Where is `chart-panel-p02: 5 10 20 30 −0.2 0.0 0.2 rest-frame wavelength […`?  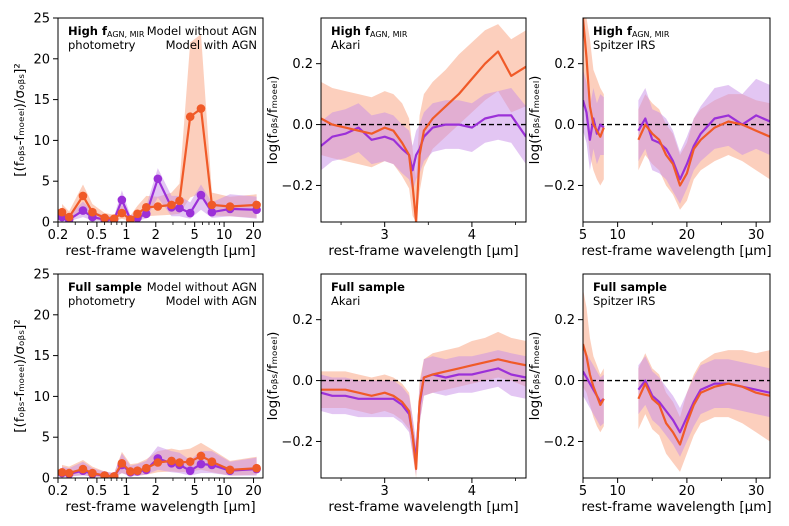 chart-panel-p02: 5 10 20 30 −0.2 0.0 0.2 rest-frame wavelength [… is located at coordinates (649, 138).